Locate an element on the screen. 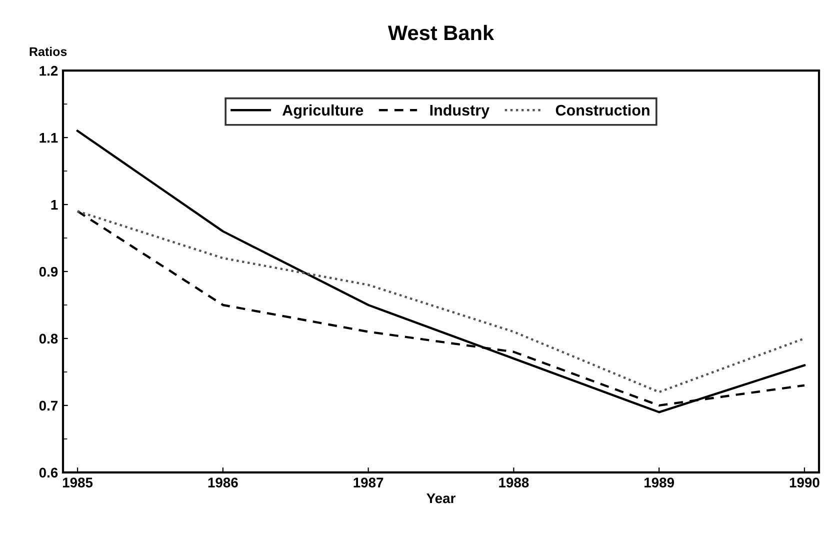 This screenshot has width=840, height=543. y-tick-label: 1.2 is located at coordinates (49, 71).